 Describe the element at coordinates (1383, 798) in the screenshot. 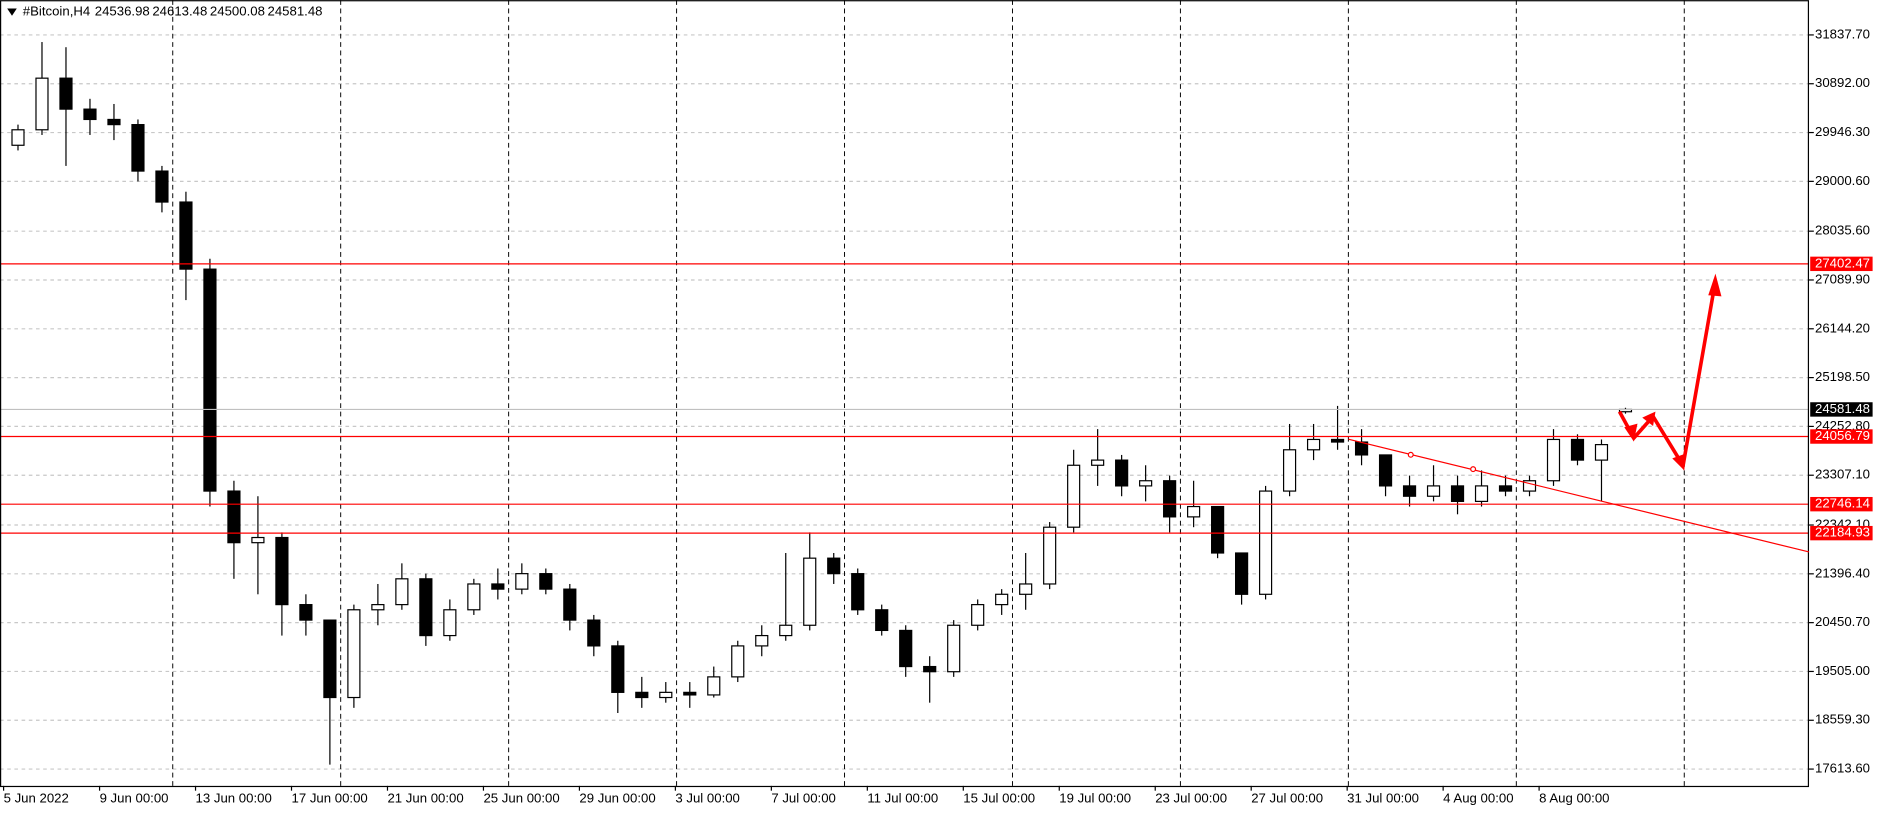

I see `x-tick-label: 31 Jul 00:00` at that location.